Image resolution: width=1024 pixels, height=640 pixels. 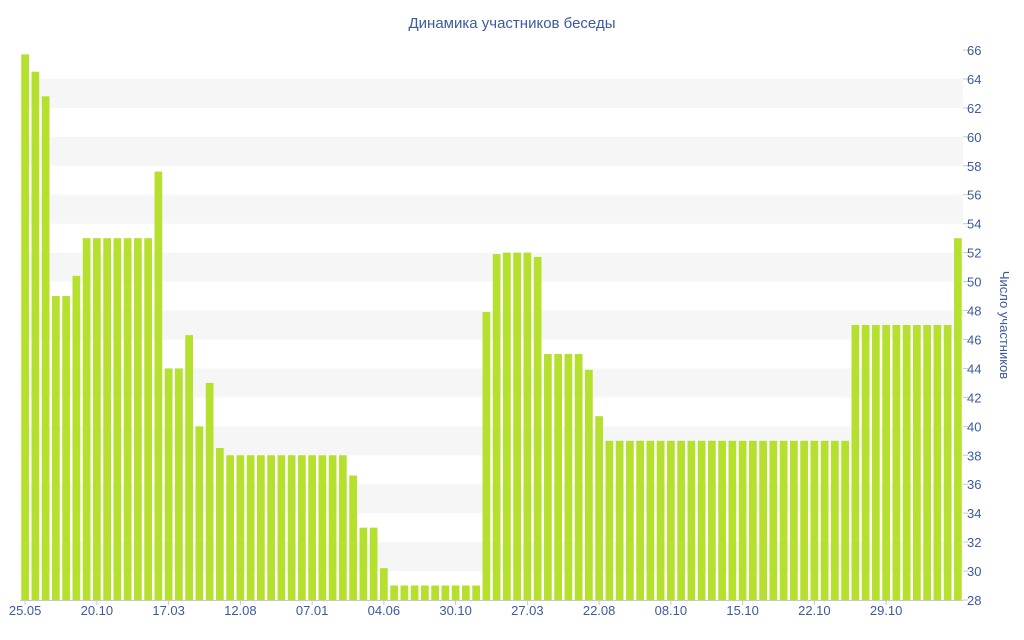 What do you see at coordinates (168, 610) in the screenshot?
I see `x-tick-label: 17.03` at bounding box center [168, 610].